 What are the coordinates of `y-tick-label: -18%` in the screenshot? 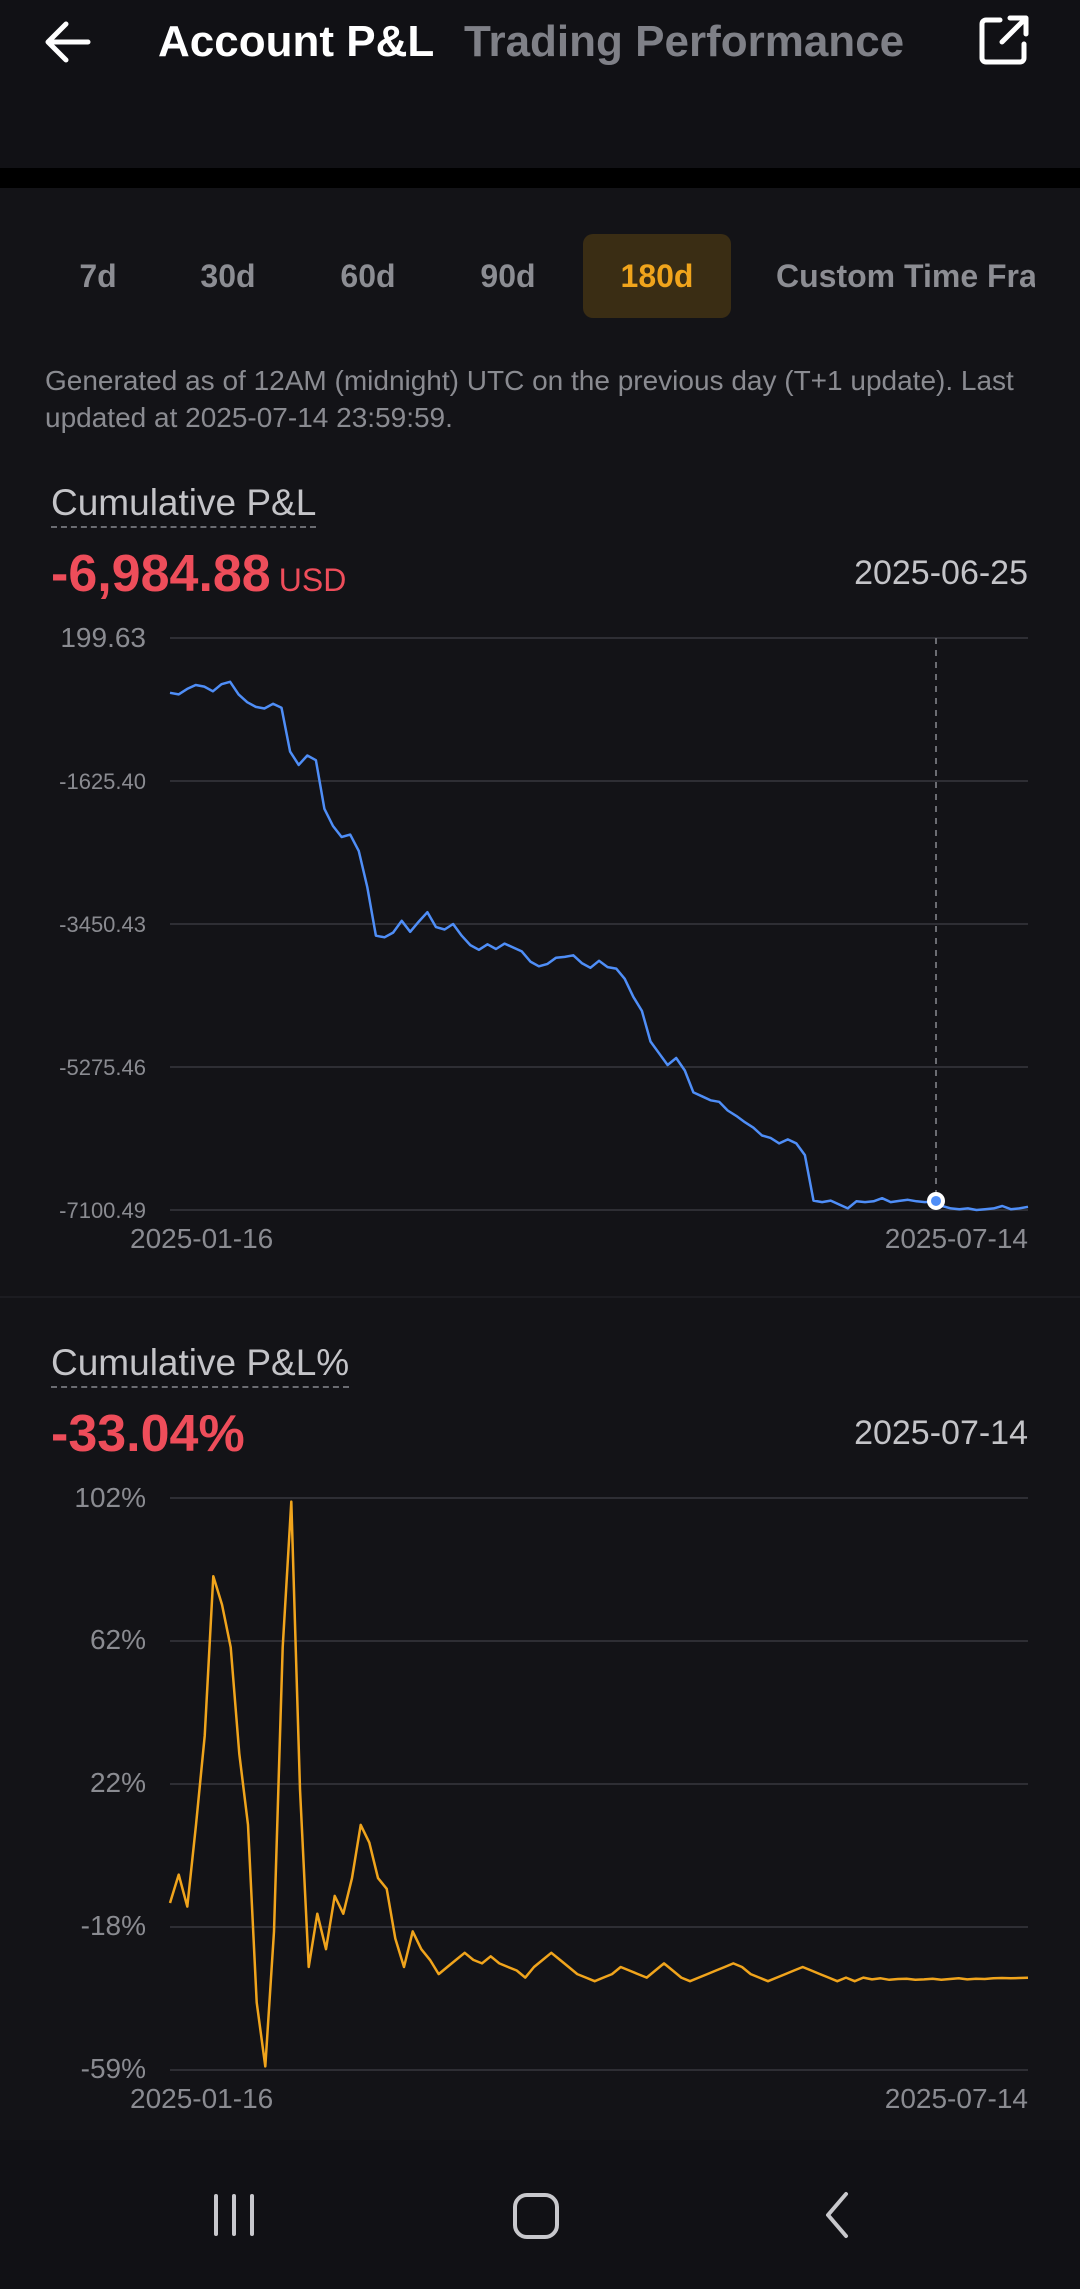 It's located at (113, 1925).